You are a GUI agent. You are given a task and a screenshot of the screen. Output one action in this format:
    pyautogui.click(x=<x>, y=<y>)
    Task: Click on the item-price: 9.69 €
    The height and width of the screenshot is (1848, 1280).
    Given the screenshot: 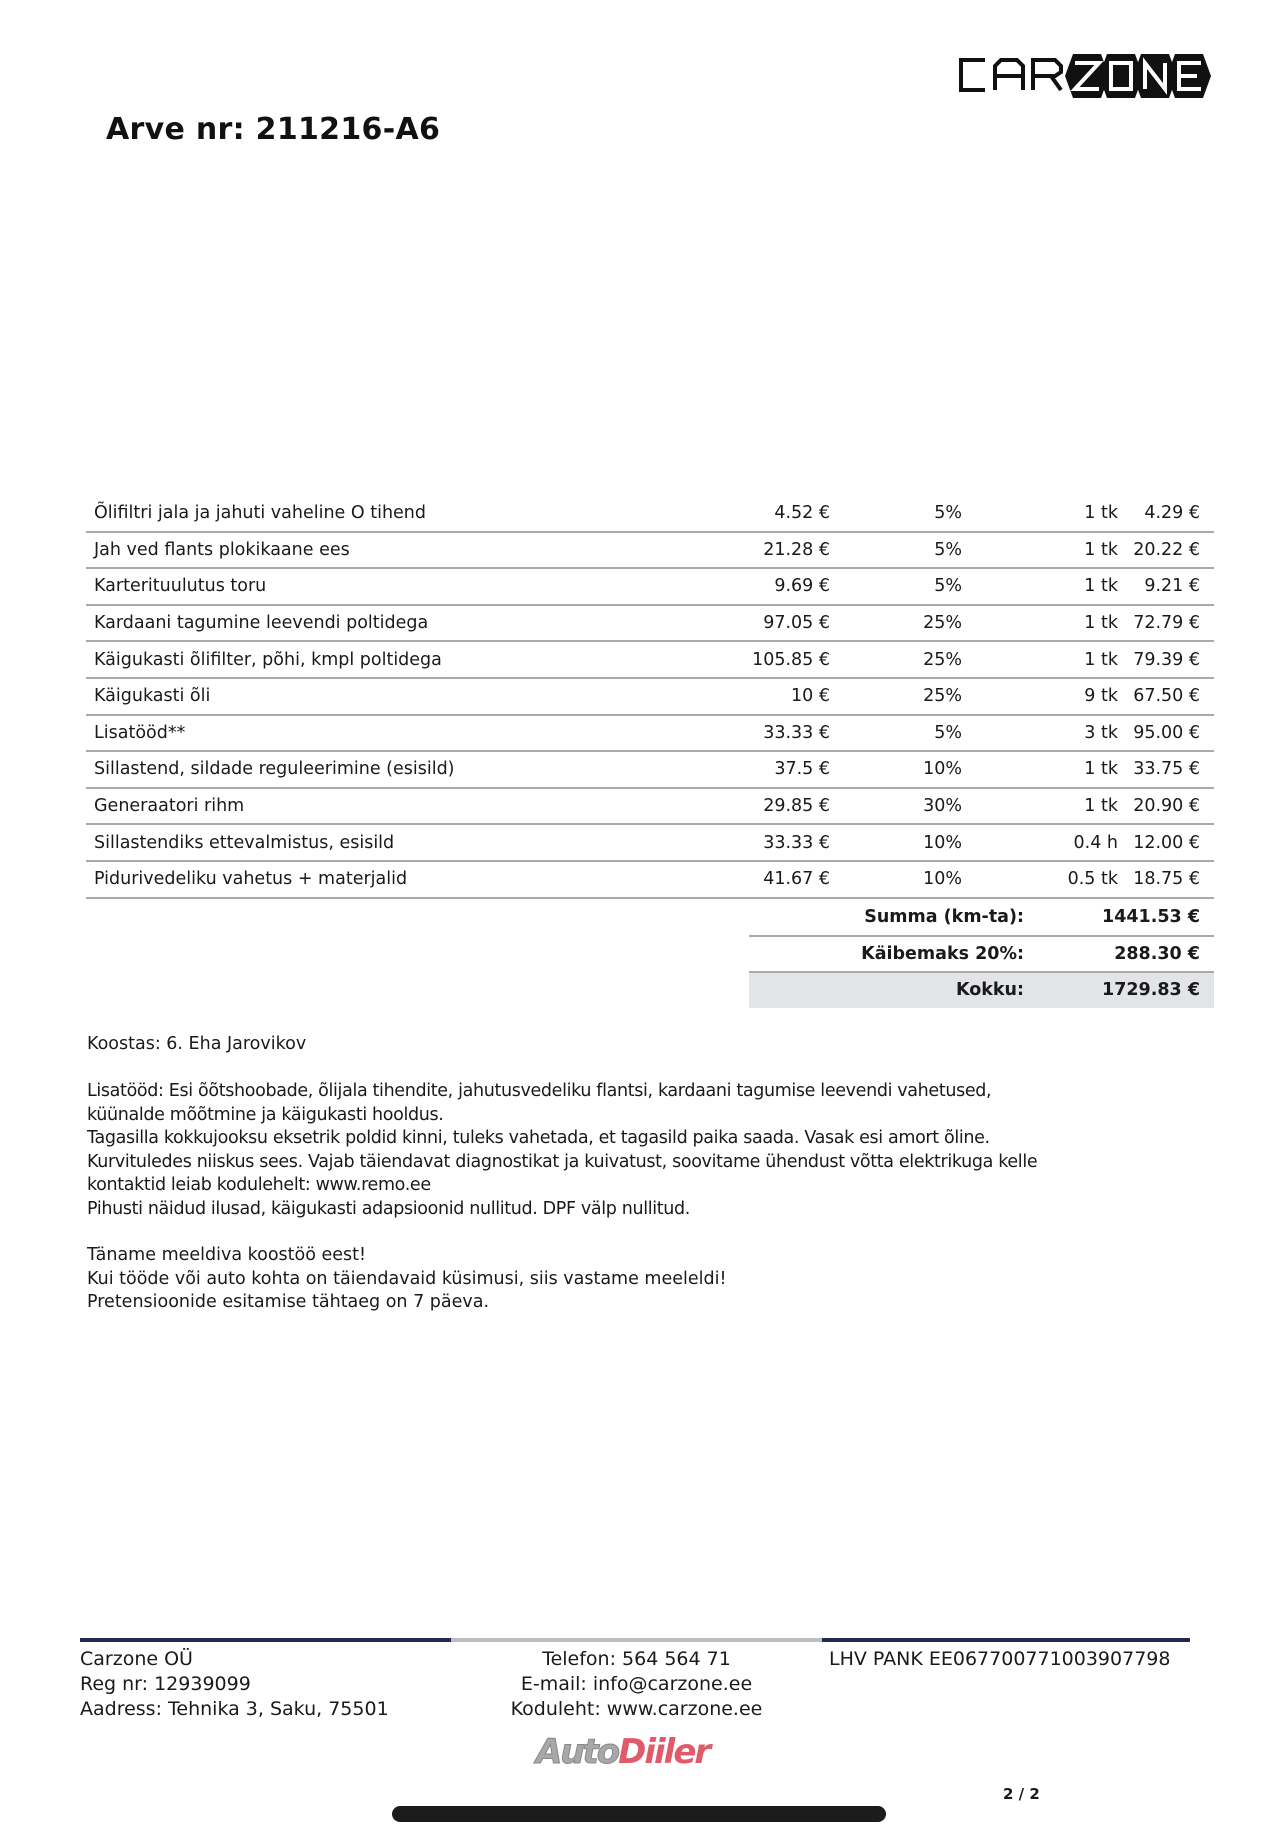 What is the action you would take?
    pyautogui.click(x=732, y=587)
    